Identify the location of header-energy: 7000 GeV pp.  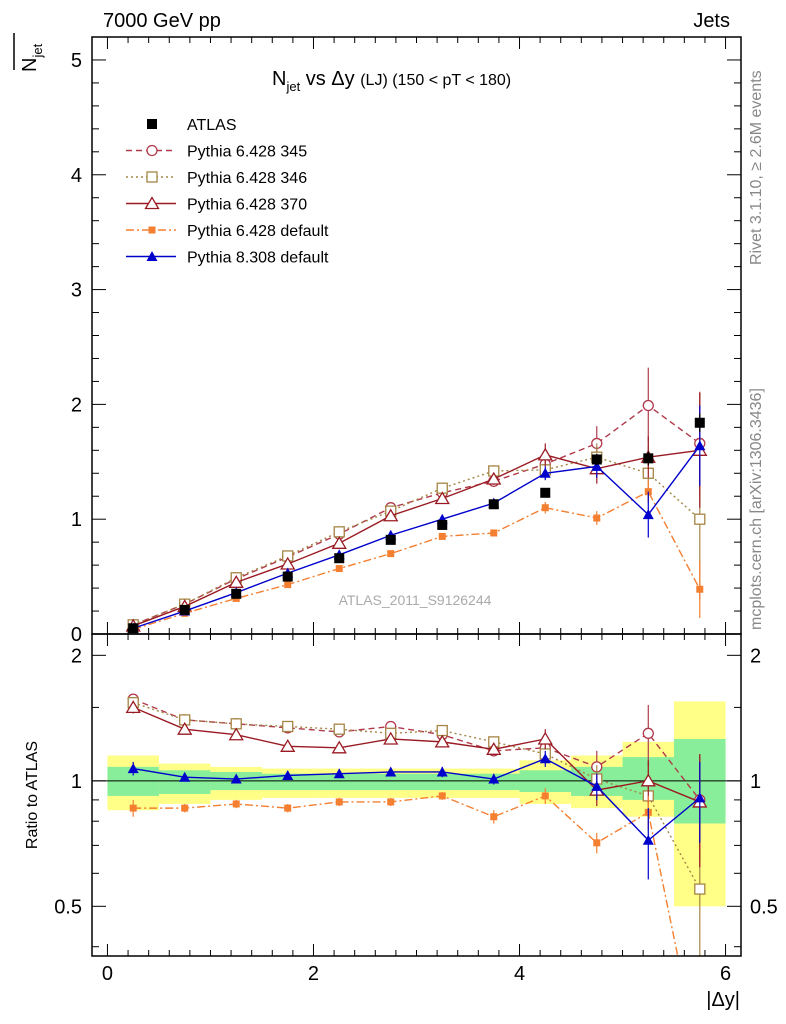
(162, 21).